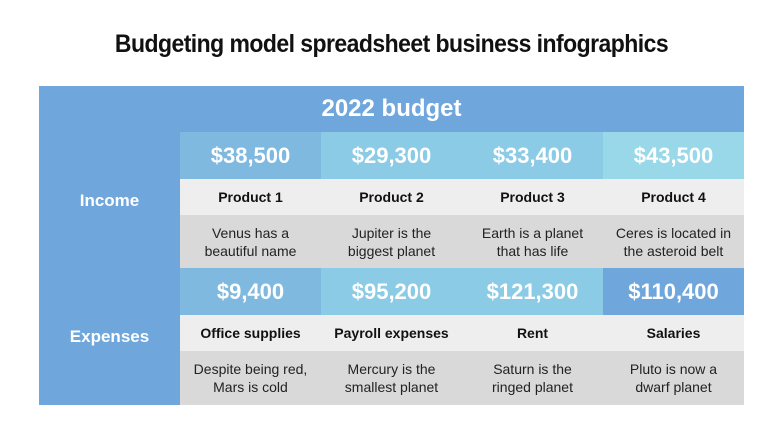 The image size is (783, 440). I want to click on item-name-cell: Payroll expenses, so click(391, 333).